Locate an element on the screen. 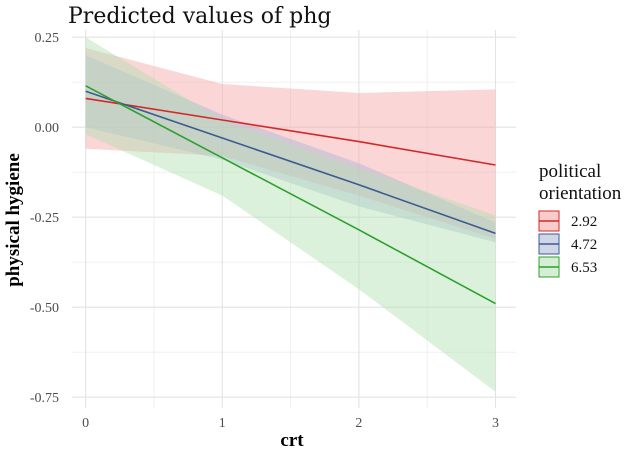  legend-items: 2.92 4.72 6.53 is located at coordinates (567, 244).